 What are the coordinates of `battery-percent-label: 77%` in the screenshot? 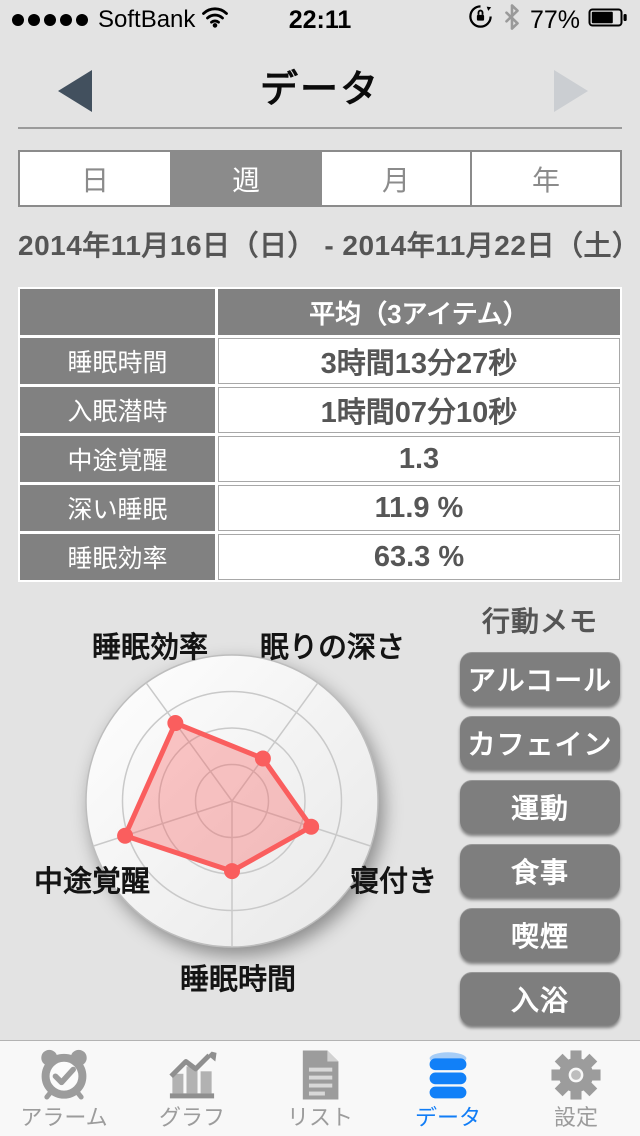 It's located at (554, 19).